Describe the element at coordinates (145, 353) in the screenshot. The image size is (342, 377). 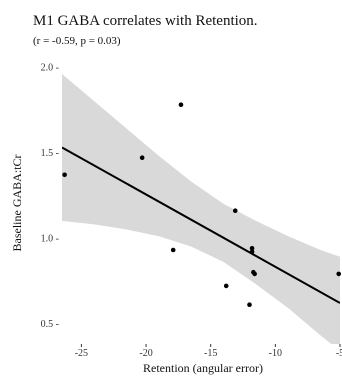
I see `x-tick-label: -20` at that location.